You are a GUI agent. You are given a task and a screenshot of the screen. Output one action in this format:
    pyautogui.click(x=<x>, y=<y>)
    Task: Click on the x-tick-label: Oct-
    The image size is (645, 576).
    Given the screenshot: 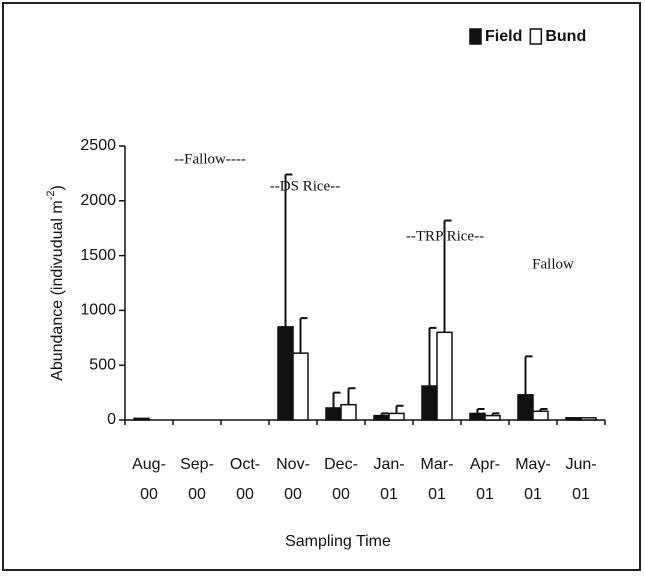 What is the action you would take?
    pyautogui.click(x=245, y=464)
    